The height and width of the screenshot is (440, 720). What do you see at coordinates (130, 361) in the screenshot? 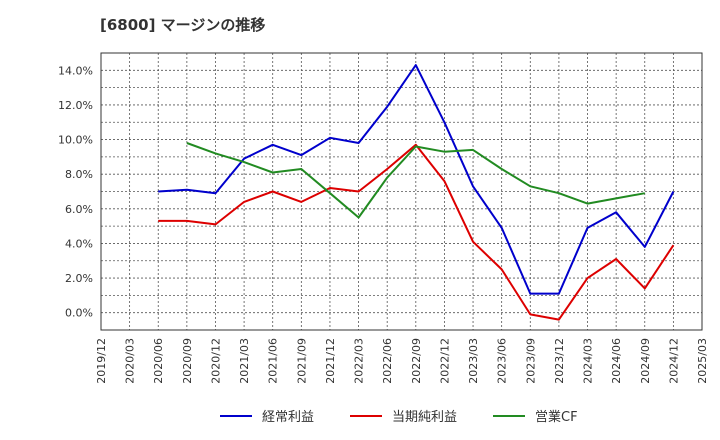
I see `x-tick-label: 2020/03` at bounding box center [130, 361].